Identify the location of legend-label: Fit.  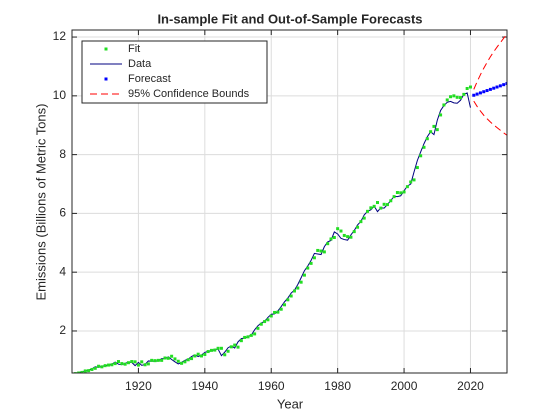
(134, 49).